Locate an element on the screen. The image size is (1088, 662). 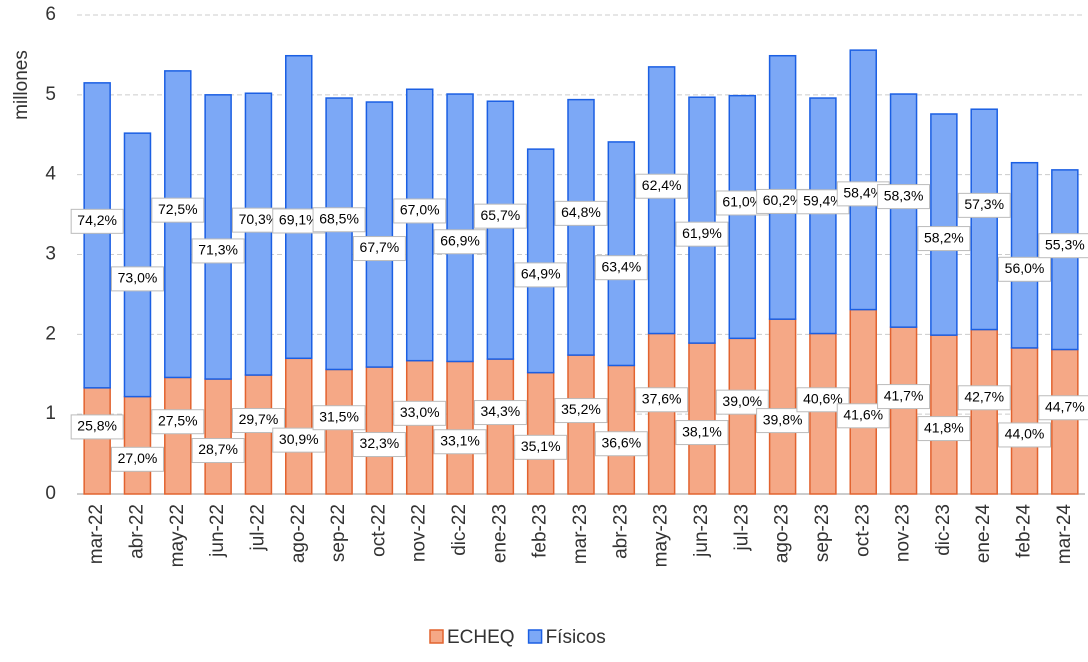
data-label: 64,9% is located at coordinates (541, 274).